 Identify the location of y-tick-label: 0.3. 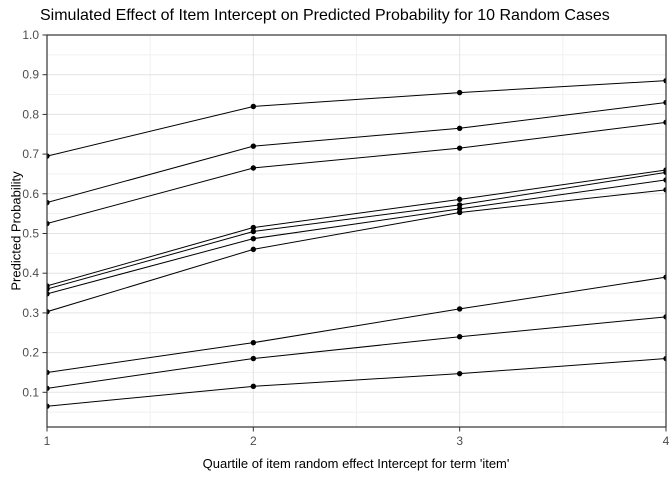
(30, 313).